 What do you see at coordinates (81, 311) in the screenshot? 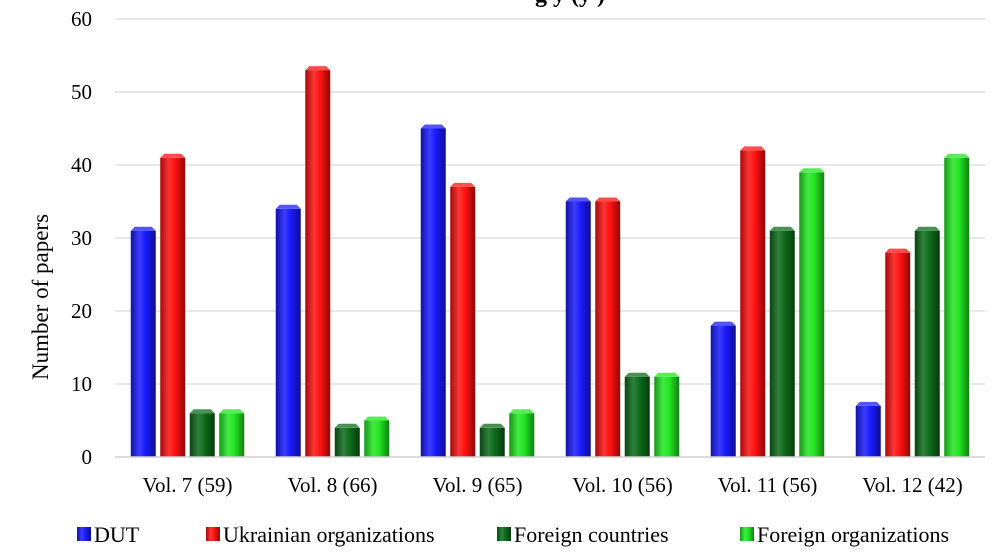
I see `y-tick-label: 20` at bounding box center [81, 311].